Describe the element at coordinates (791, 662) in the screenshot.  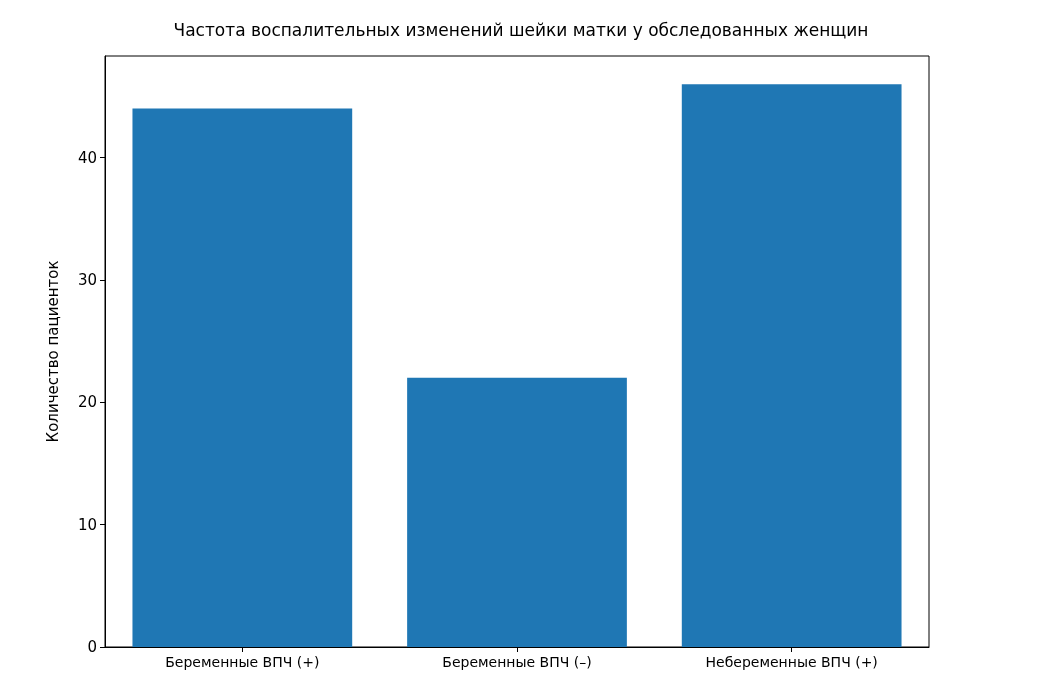
I see `x-tick-label: Небеременные ВПЧ (+)` at that location.